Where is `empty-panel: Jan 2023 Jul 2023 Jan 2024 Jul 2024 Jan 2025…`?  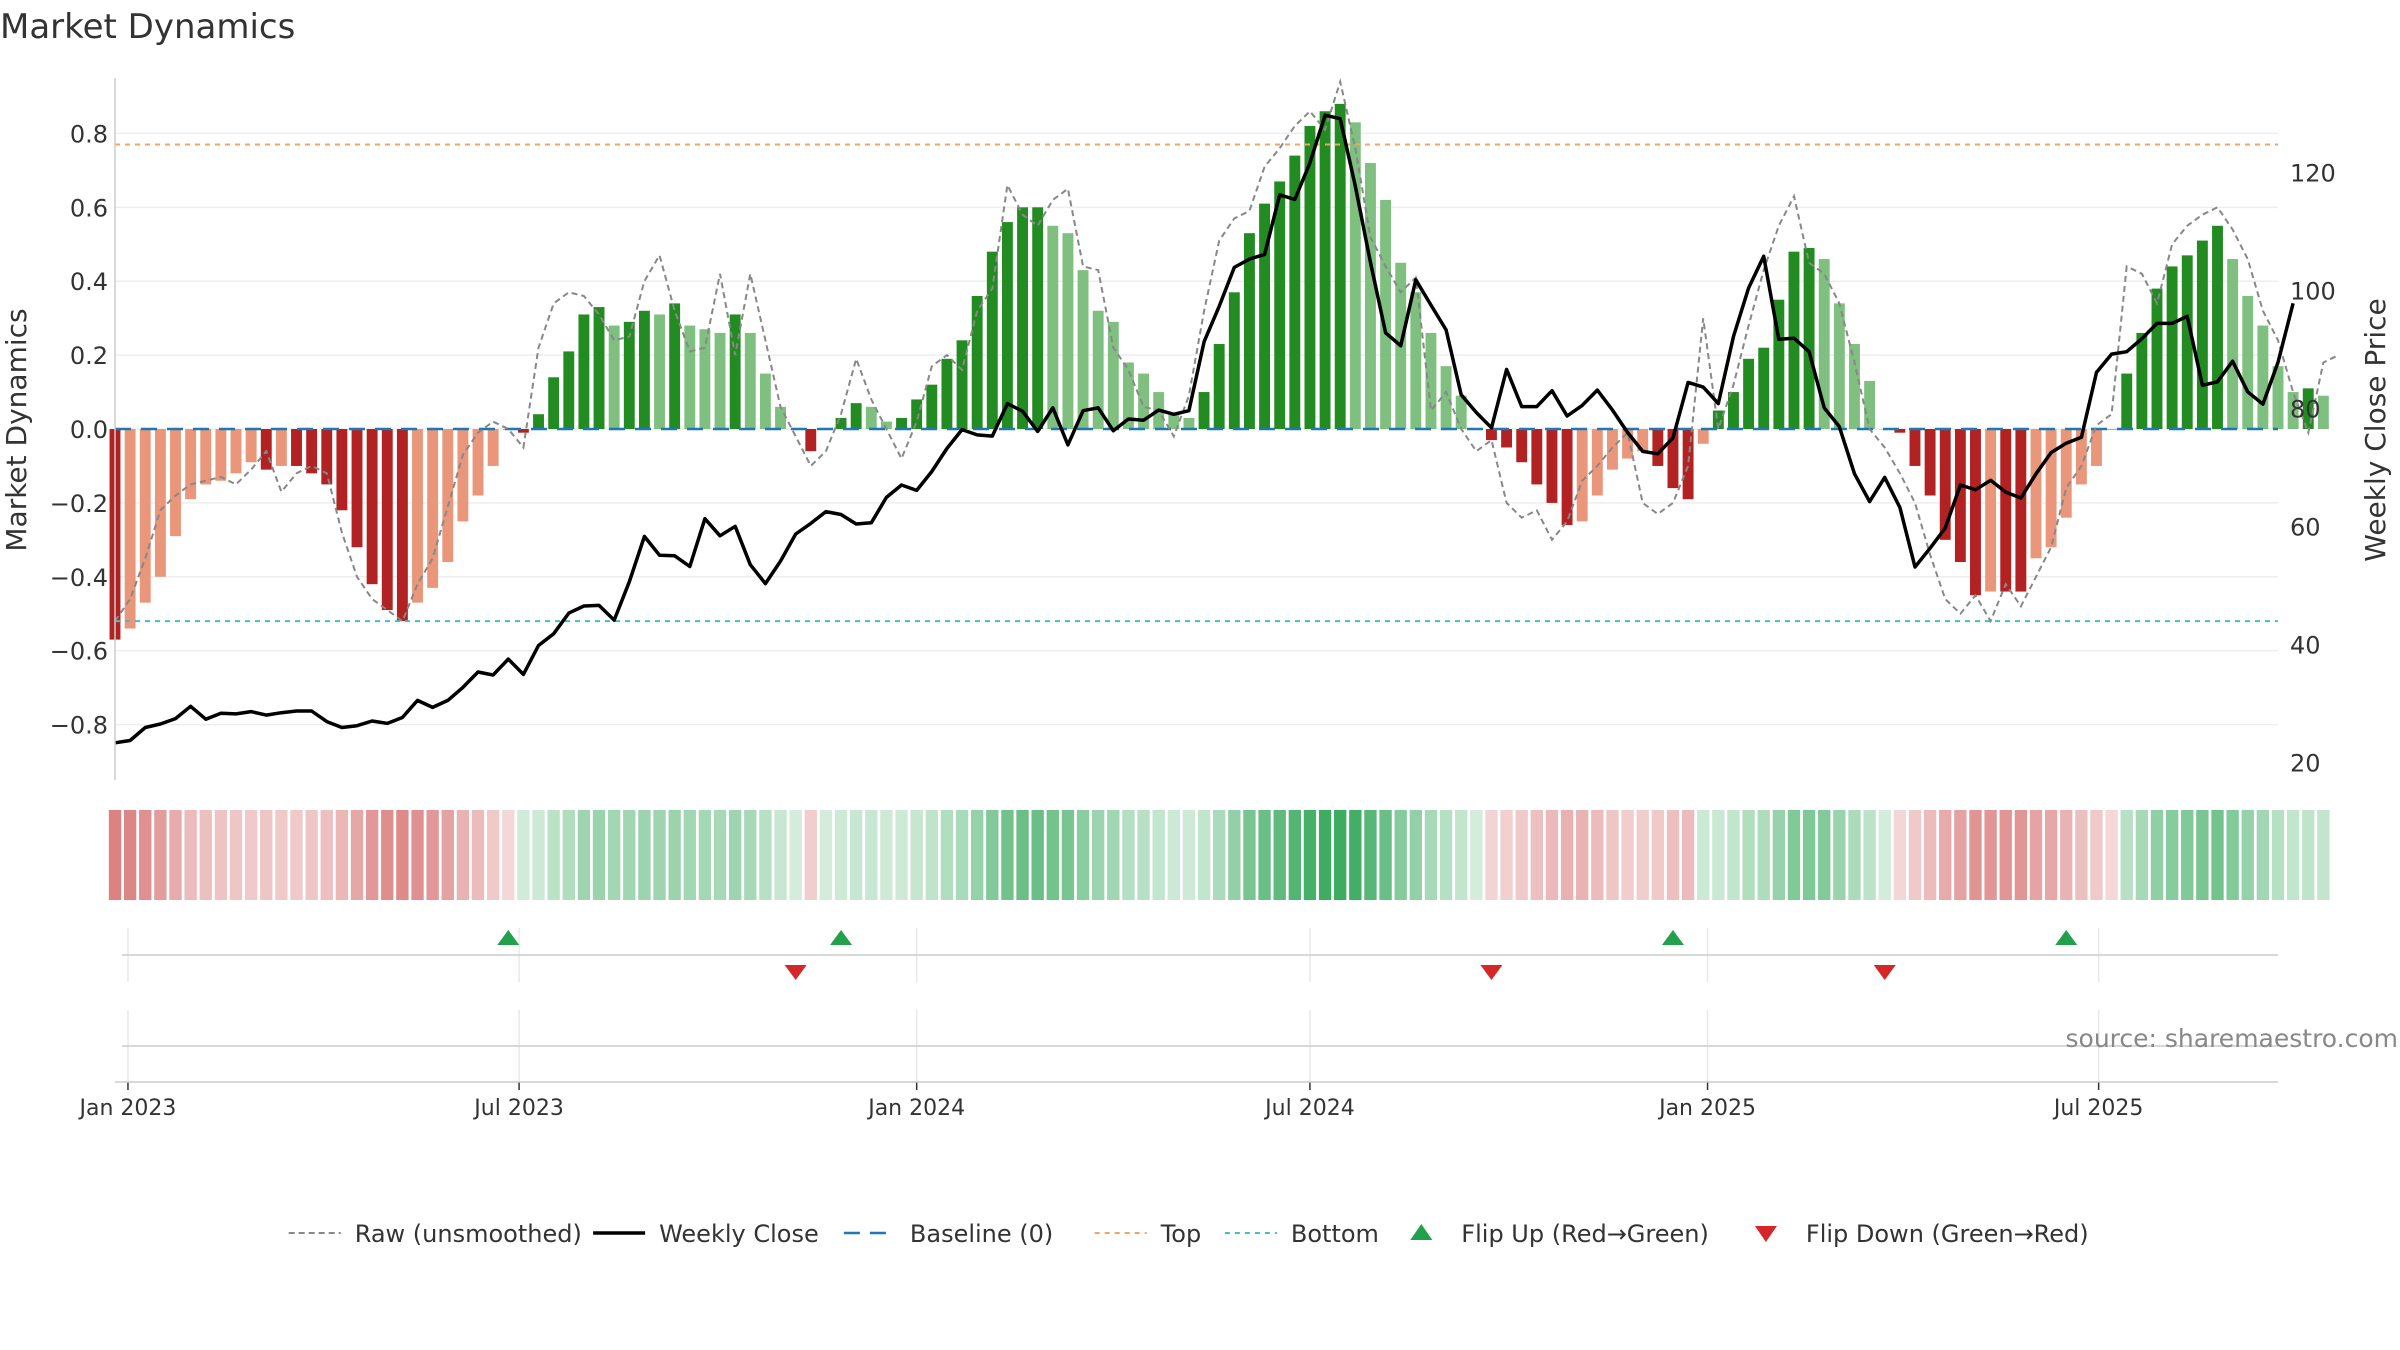 empty-panel: Jan 2023 Jul 2023 Jan 2024 Jul 2024 Jan 2025… is located at coordinates (1178, 1065).